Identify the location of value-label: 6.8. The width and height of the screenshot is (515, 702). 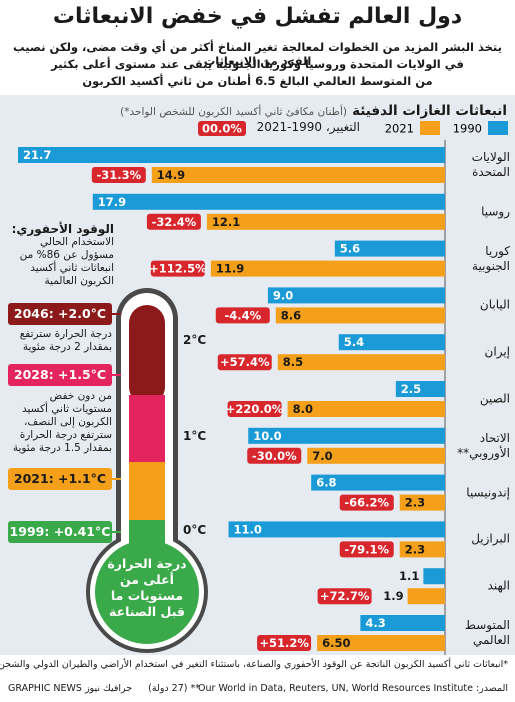
(326, 483).